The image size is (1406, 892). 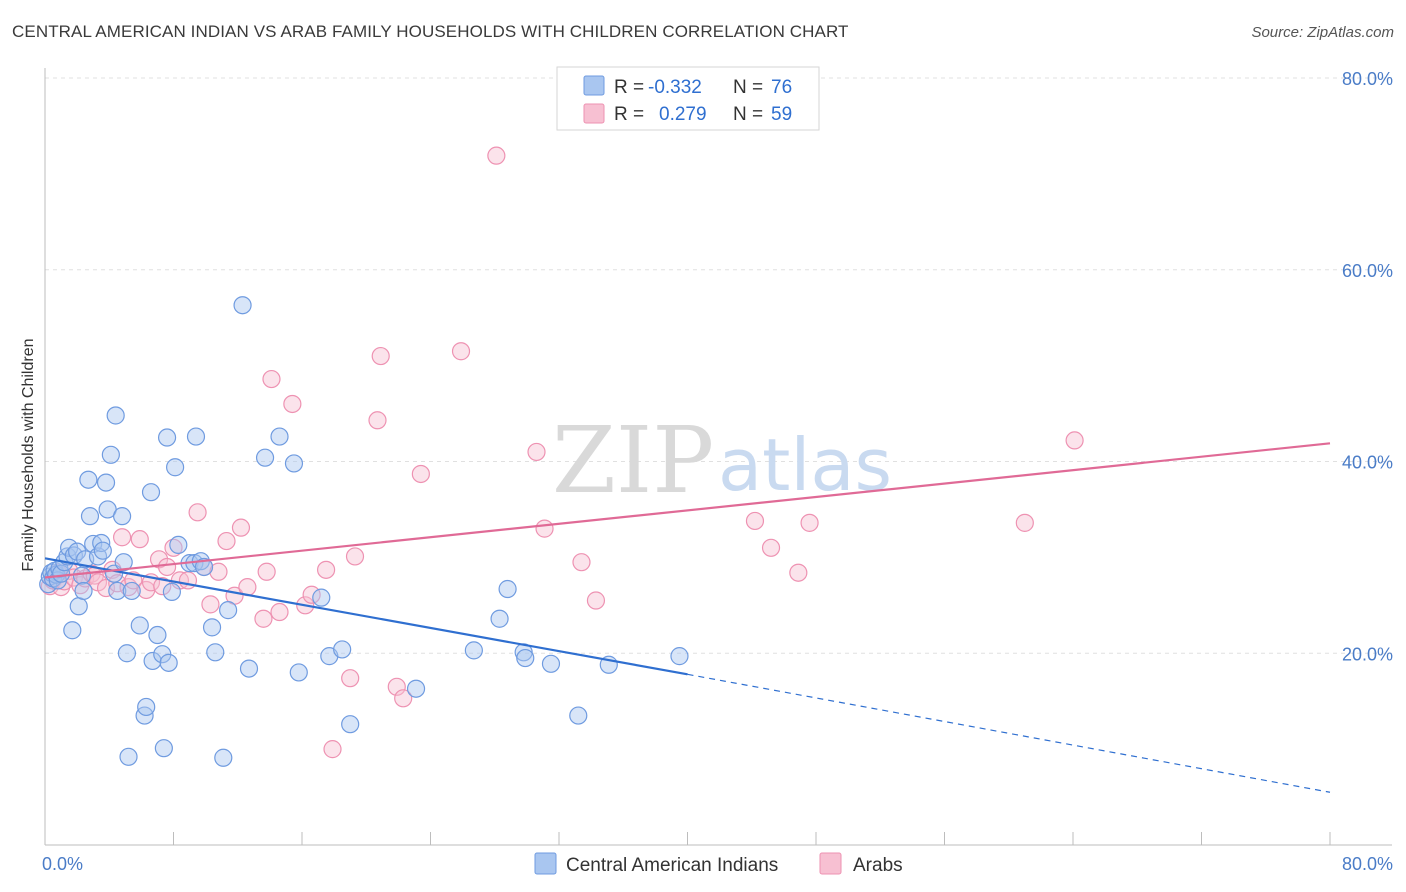 I want to click on legend-swatch-pink, so click(x=594, y=113).